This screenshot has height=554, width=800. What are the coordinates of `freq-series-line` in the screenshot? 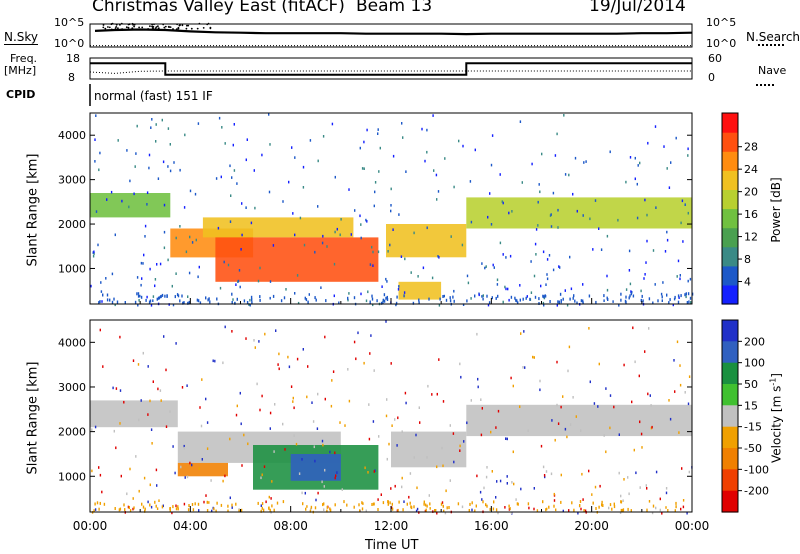 It's located at (391, 69).